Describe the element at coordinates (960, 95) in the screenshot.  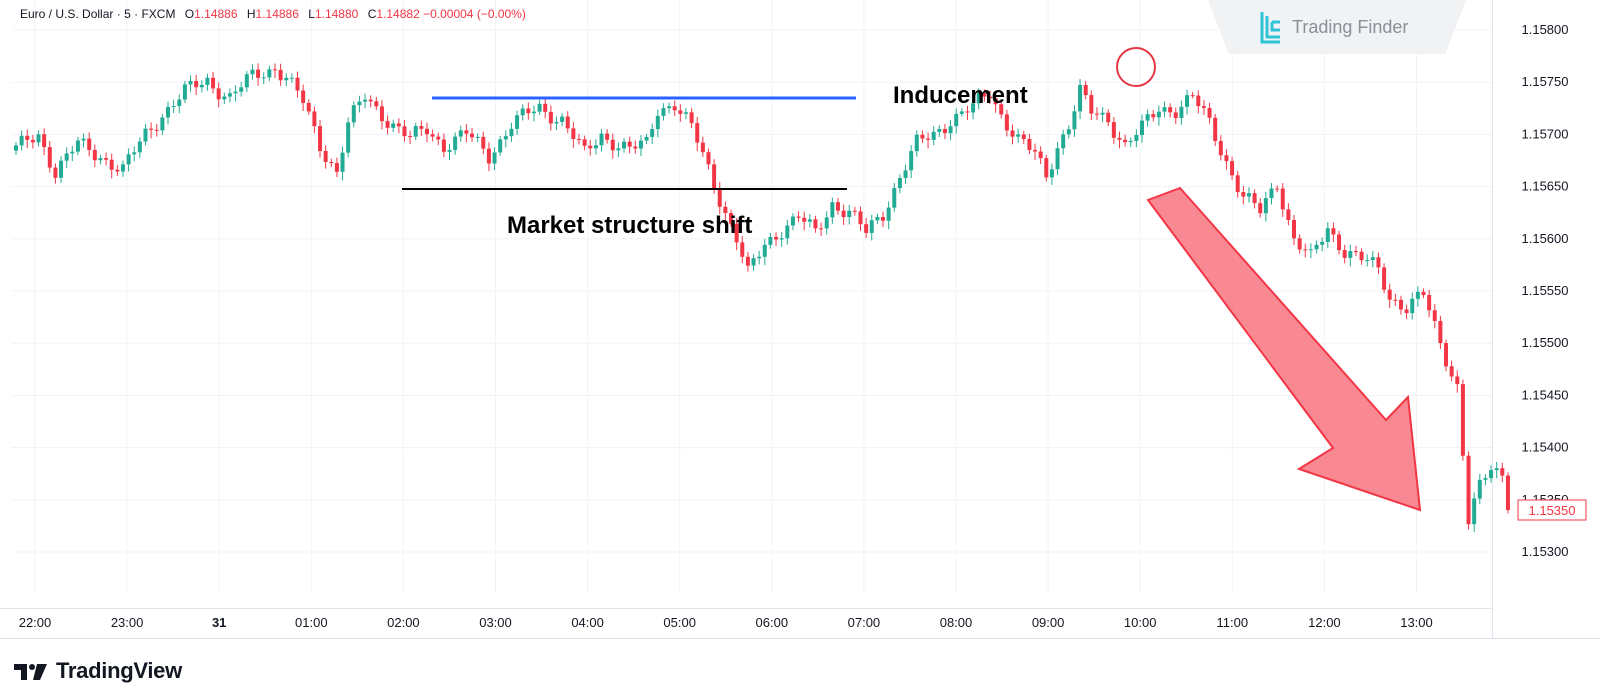
I see `inducement-label: Inducement` at that location.